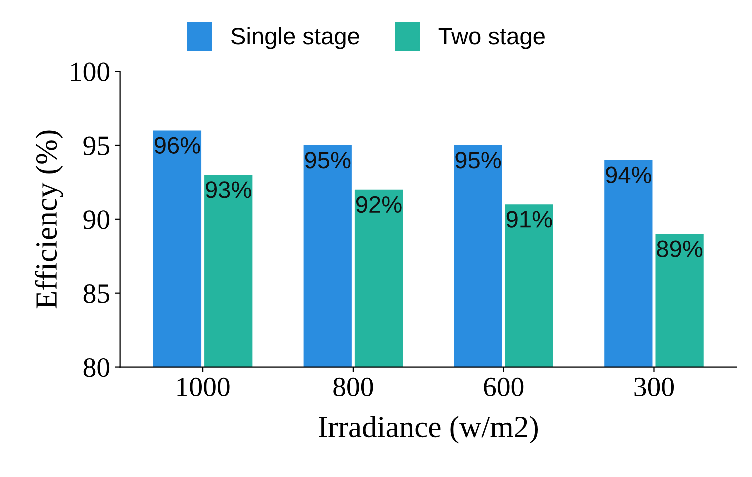 The width and height of the screenshot is (752, 477). Describe the element at coordinates (177, 145) in the screenshot. I see `data-label: 96%` at that location.